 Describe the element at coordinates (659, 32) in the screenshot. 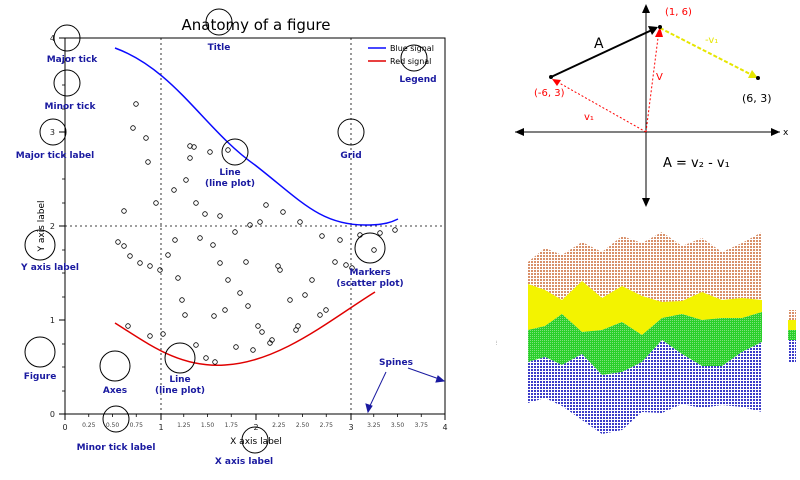

I see `vector-v2-head` at that location.